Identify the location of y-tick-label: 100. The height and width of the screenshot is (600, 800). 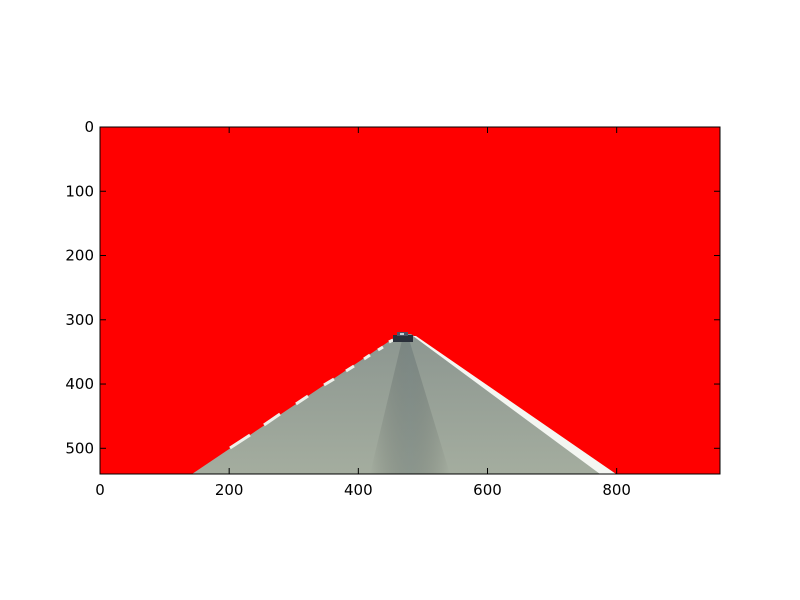
(79, 191).